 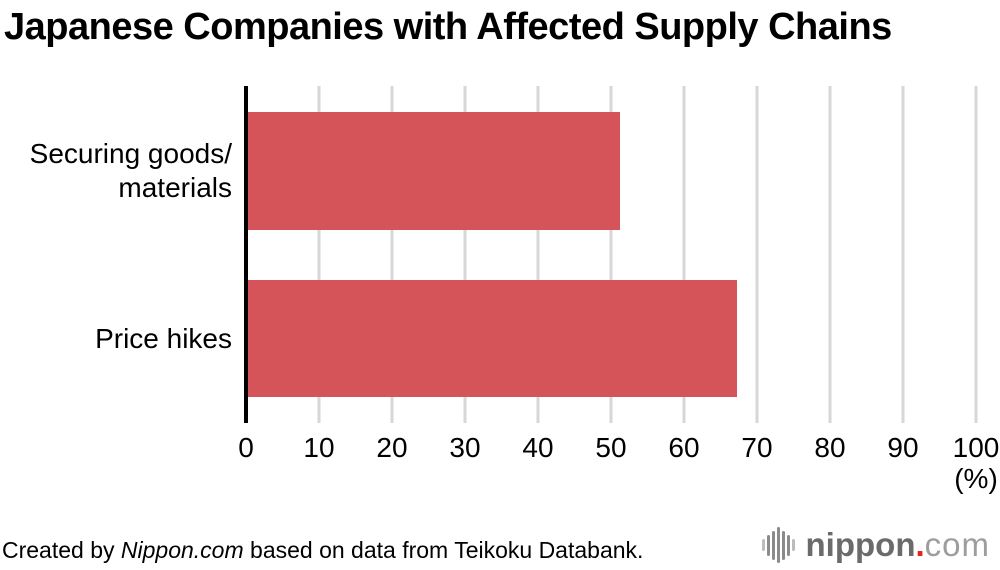 I want to click on tick-label-100: 100, so click(x=976, y=447).